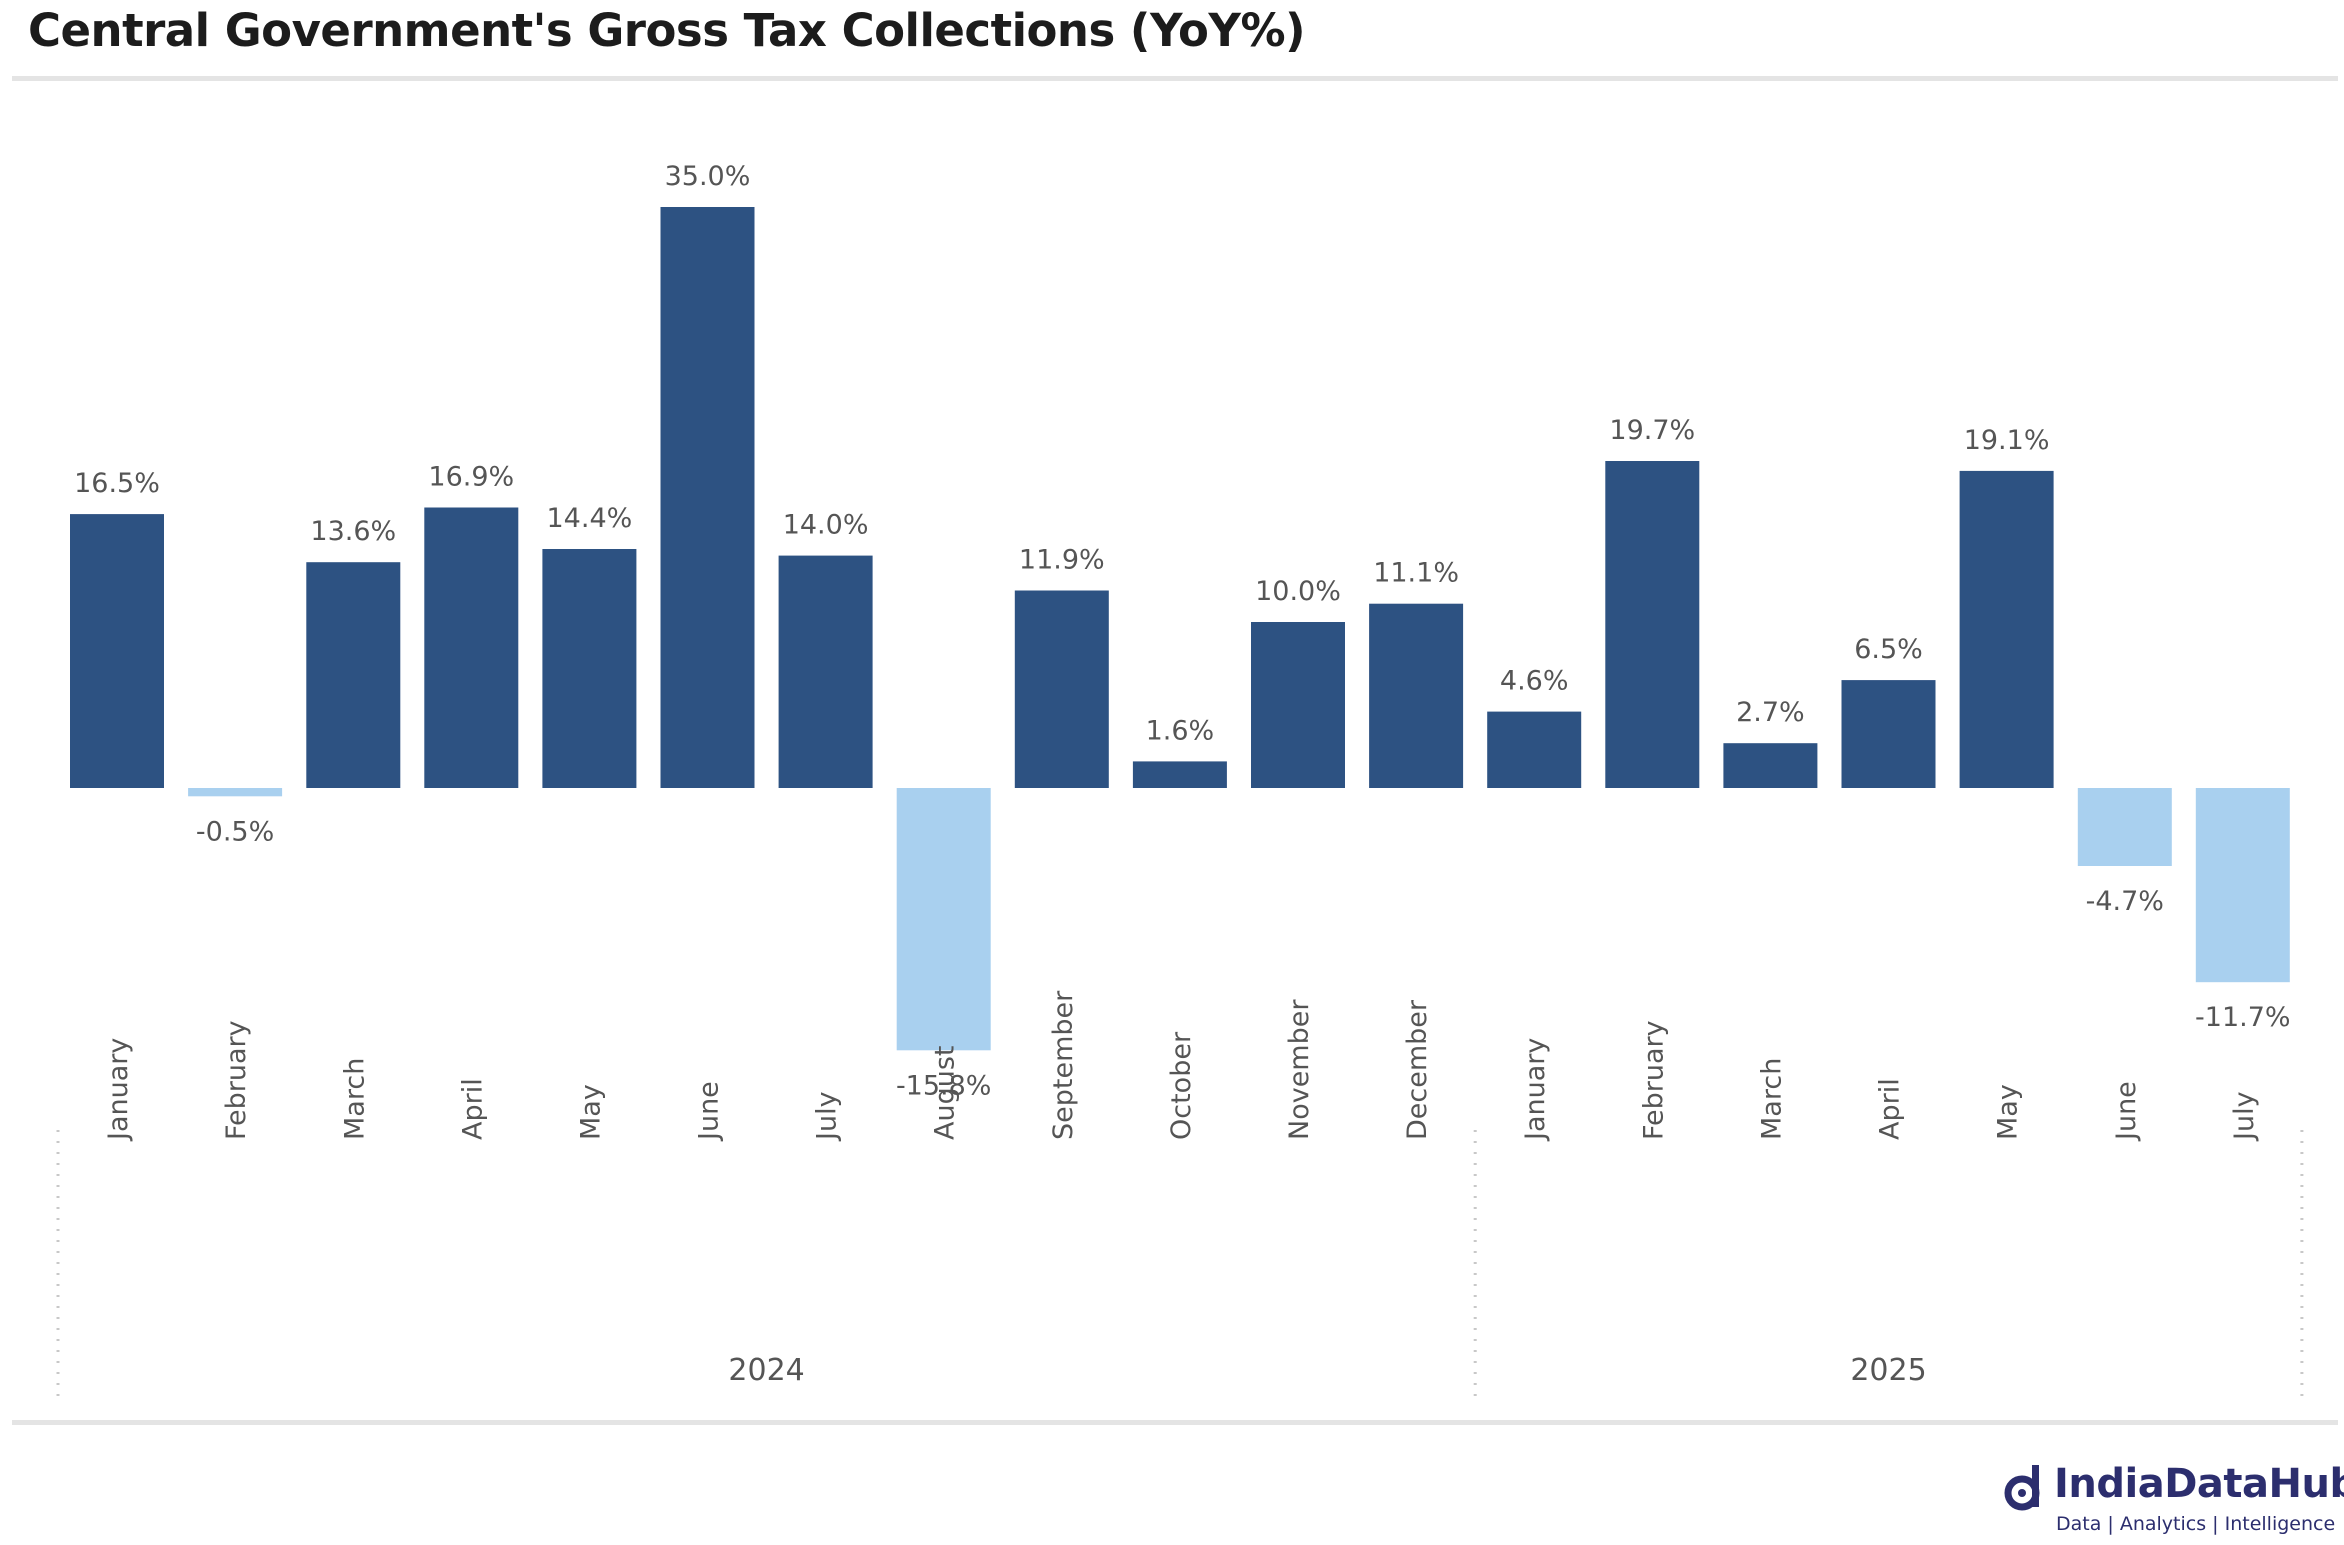 The image size is (2344, 1545). Describe the element at coordinates (945, 1093) in the screenshot. I see `category-label: August` at that location.